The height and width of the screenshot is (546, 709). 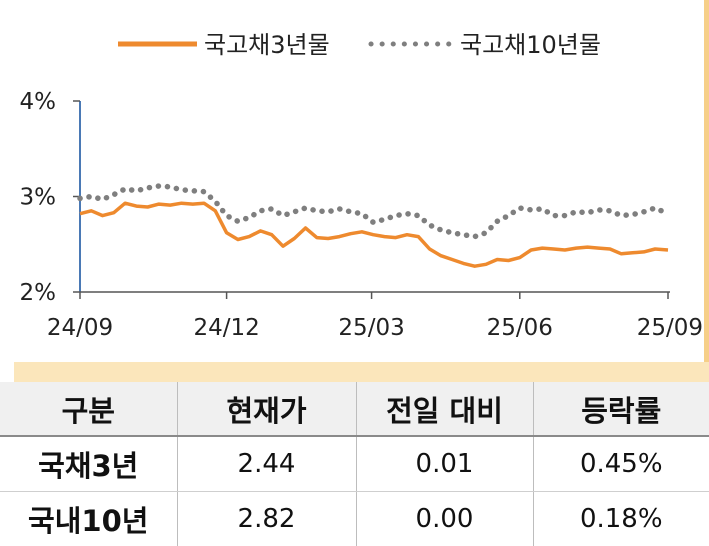 I want to click on header-price: 현재가, so click(x=266, y=409).